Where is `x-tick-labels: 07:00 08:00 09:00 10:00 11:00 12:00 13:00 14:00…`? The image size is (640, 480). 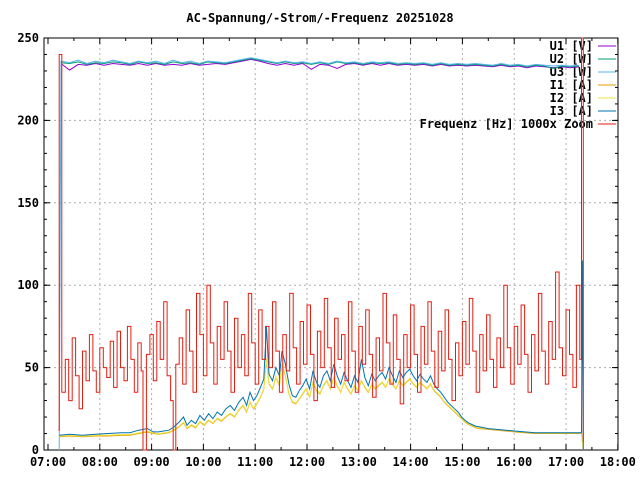 x-tick-labels: 07:00 08:00 09:00 10:00 11:00 12:00 13:00 14:00… is located at coordinates (333, 462).